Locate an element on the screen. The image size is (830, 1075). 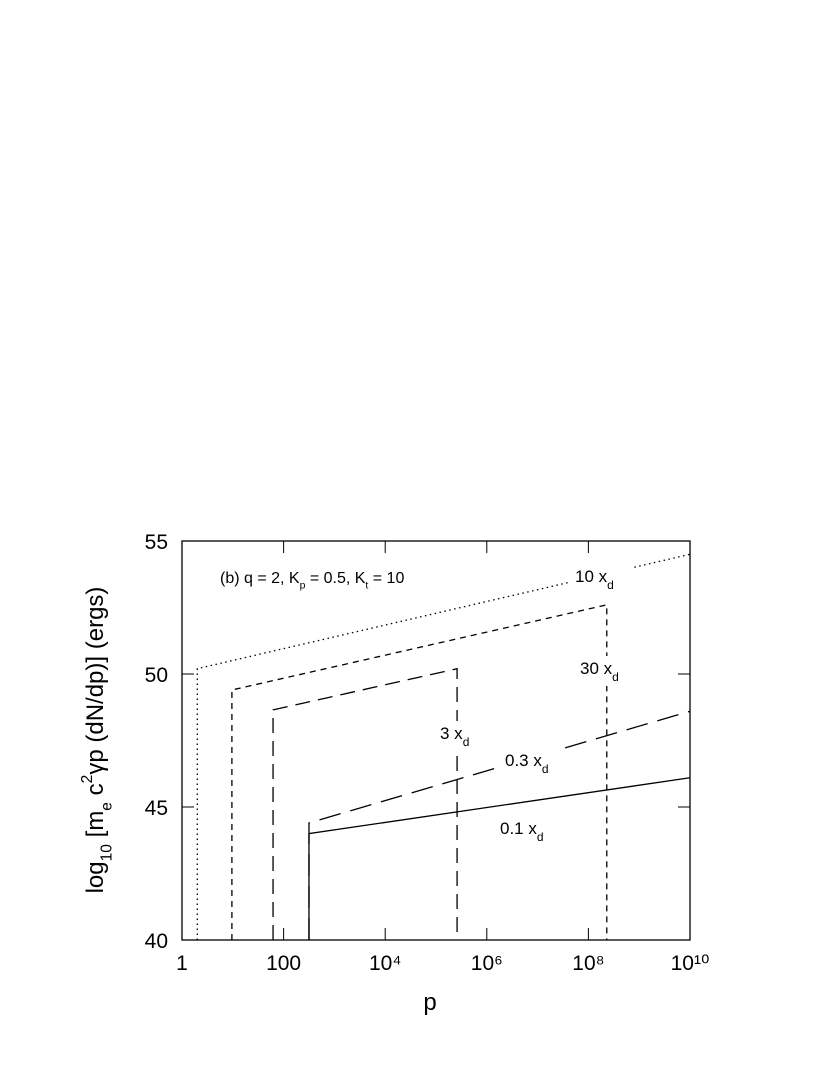
text-part: c is located at coordinates (95, 792).